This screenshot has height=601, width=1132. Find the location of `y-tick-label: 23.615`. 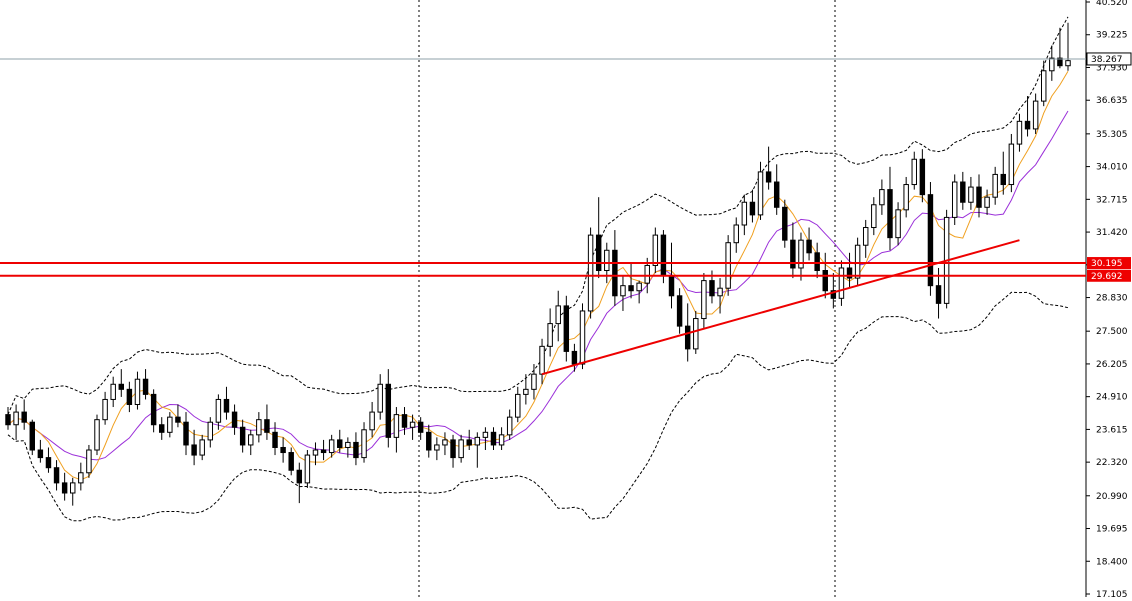

y-tick-label: 23.615 is located at coordinates (1112, 430).